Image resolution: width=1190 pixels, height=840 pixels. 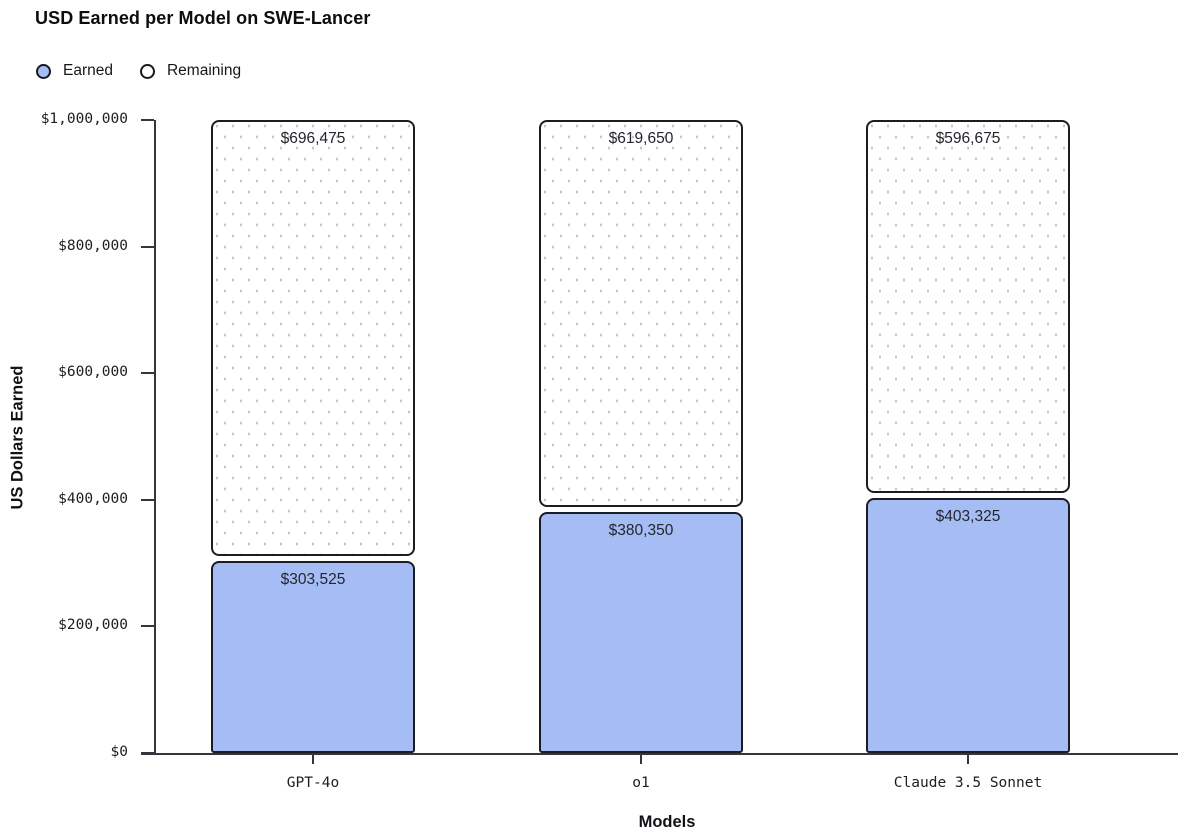 I want to click on chart-title: USD Earned per Model on SWE-Lancer, so click(x=203, y=18).